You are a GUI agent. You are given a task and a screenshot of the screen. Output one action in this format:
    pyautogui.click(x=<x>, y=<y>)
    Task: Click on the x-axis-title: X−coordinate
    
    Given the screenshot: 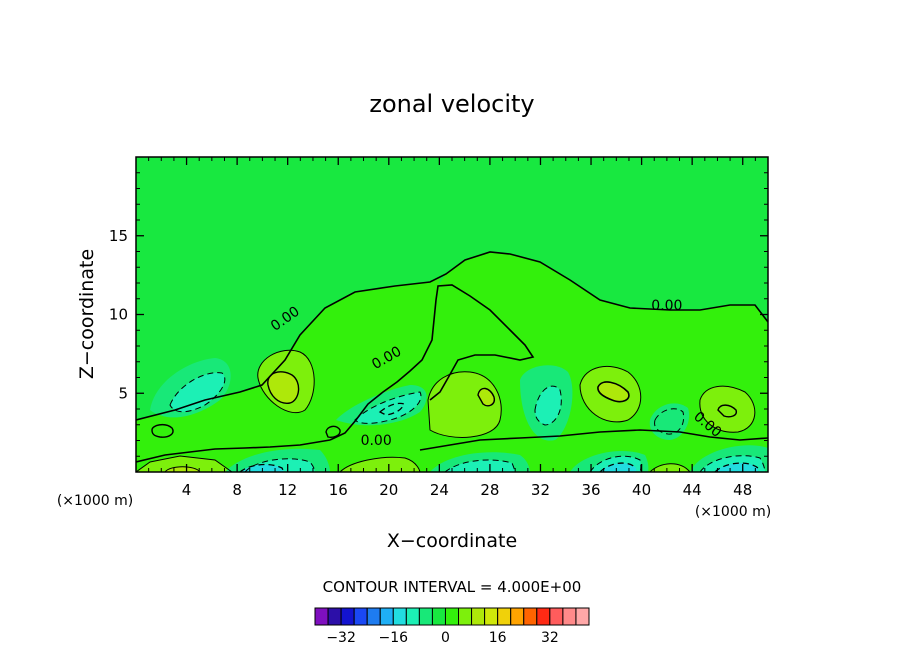 What is the action you would take?
    pyautogui.click(x=452, y=541)
    